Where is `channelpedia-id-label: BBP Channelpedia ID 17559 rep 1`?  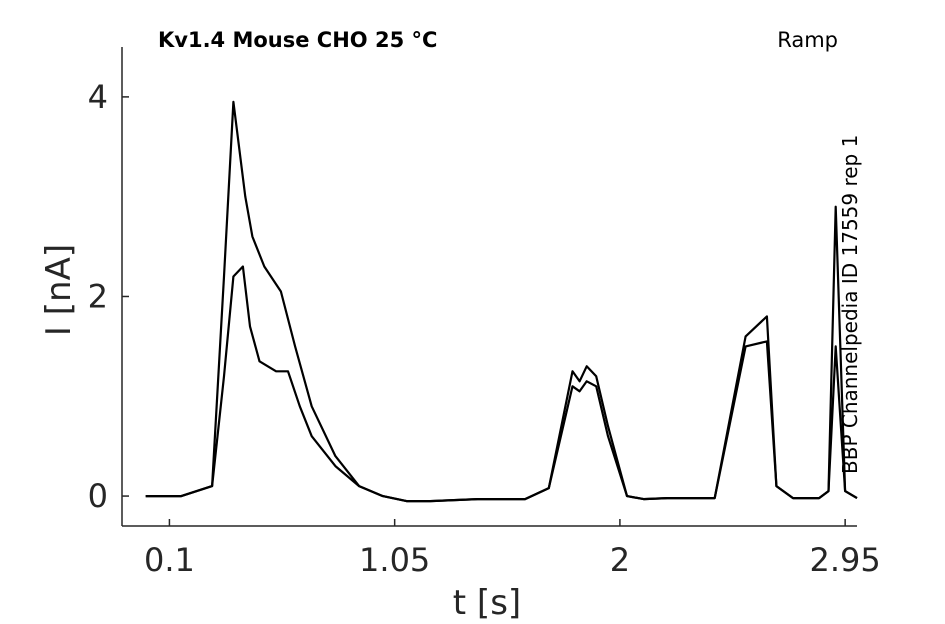 channelpedia-id-label: BBP Channelpedia ID 17559 rep 1 is located at coordinates (850, 304).